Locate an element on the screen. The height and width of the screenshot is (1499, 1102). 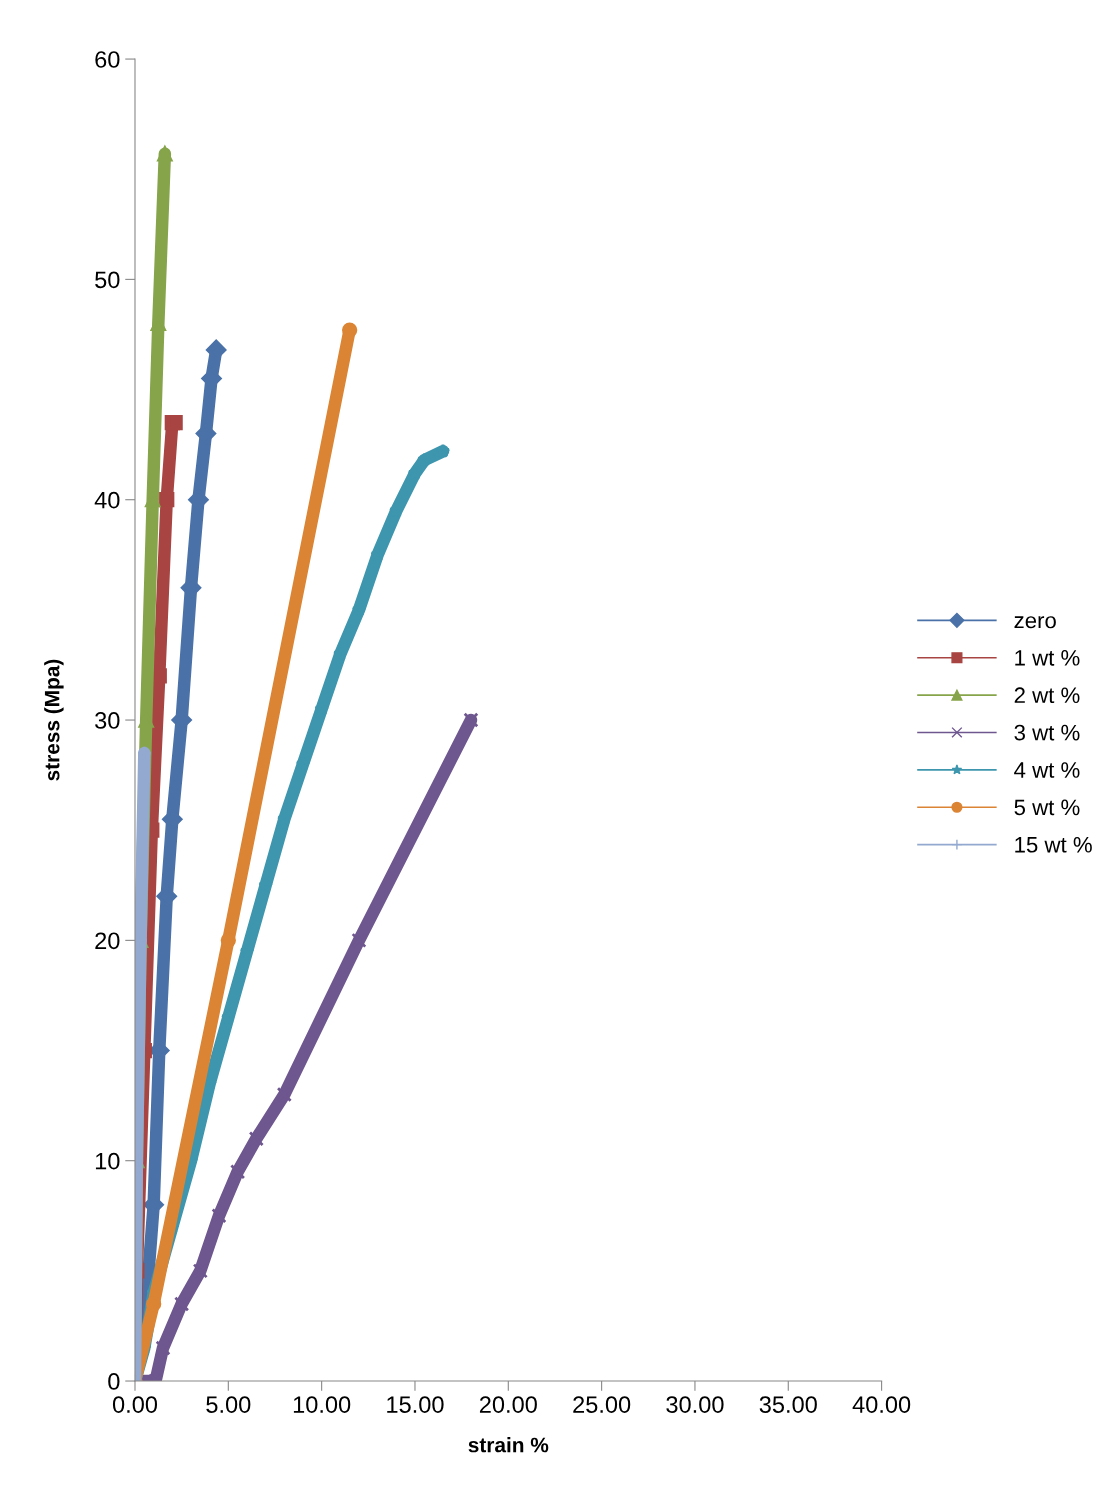
legend-label: zero is located at coordinates (1035, 622).